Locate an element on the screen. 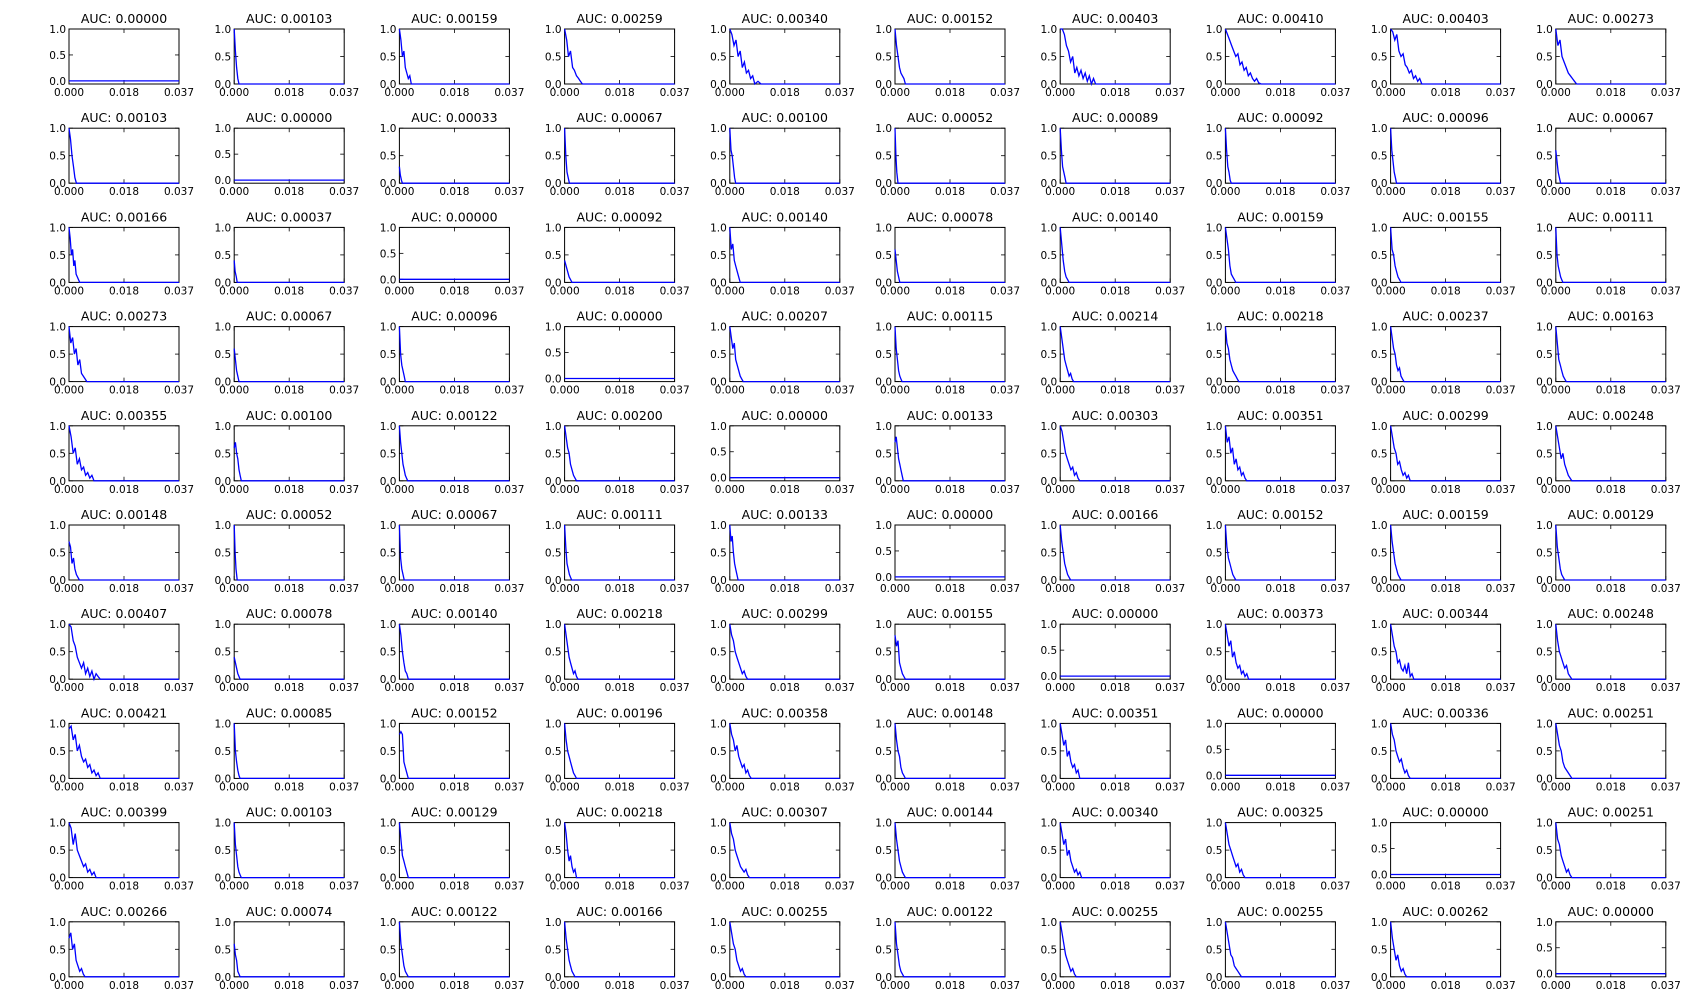 This screenshot has height=1000, width=1700. subplot-title: AUC: 0.00262 is located at coordinates (1445, 911).